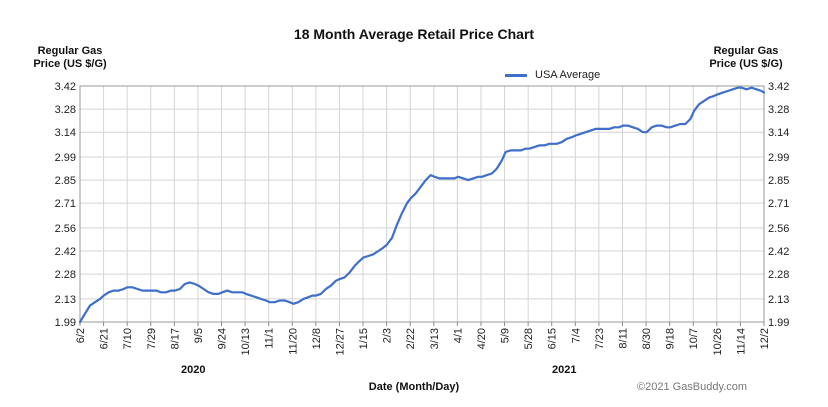 The width and height of the screenshot is (828, 407). I want to click on y-axis-title-left: Regular Gas Price (US $/G), so click(70, 58).